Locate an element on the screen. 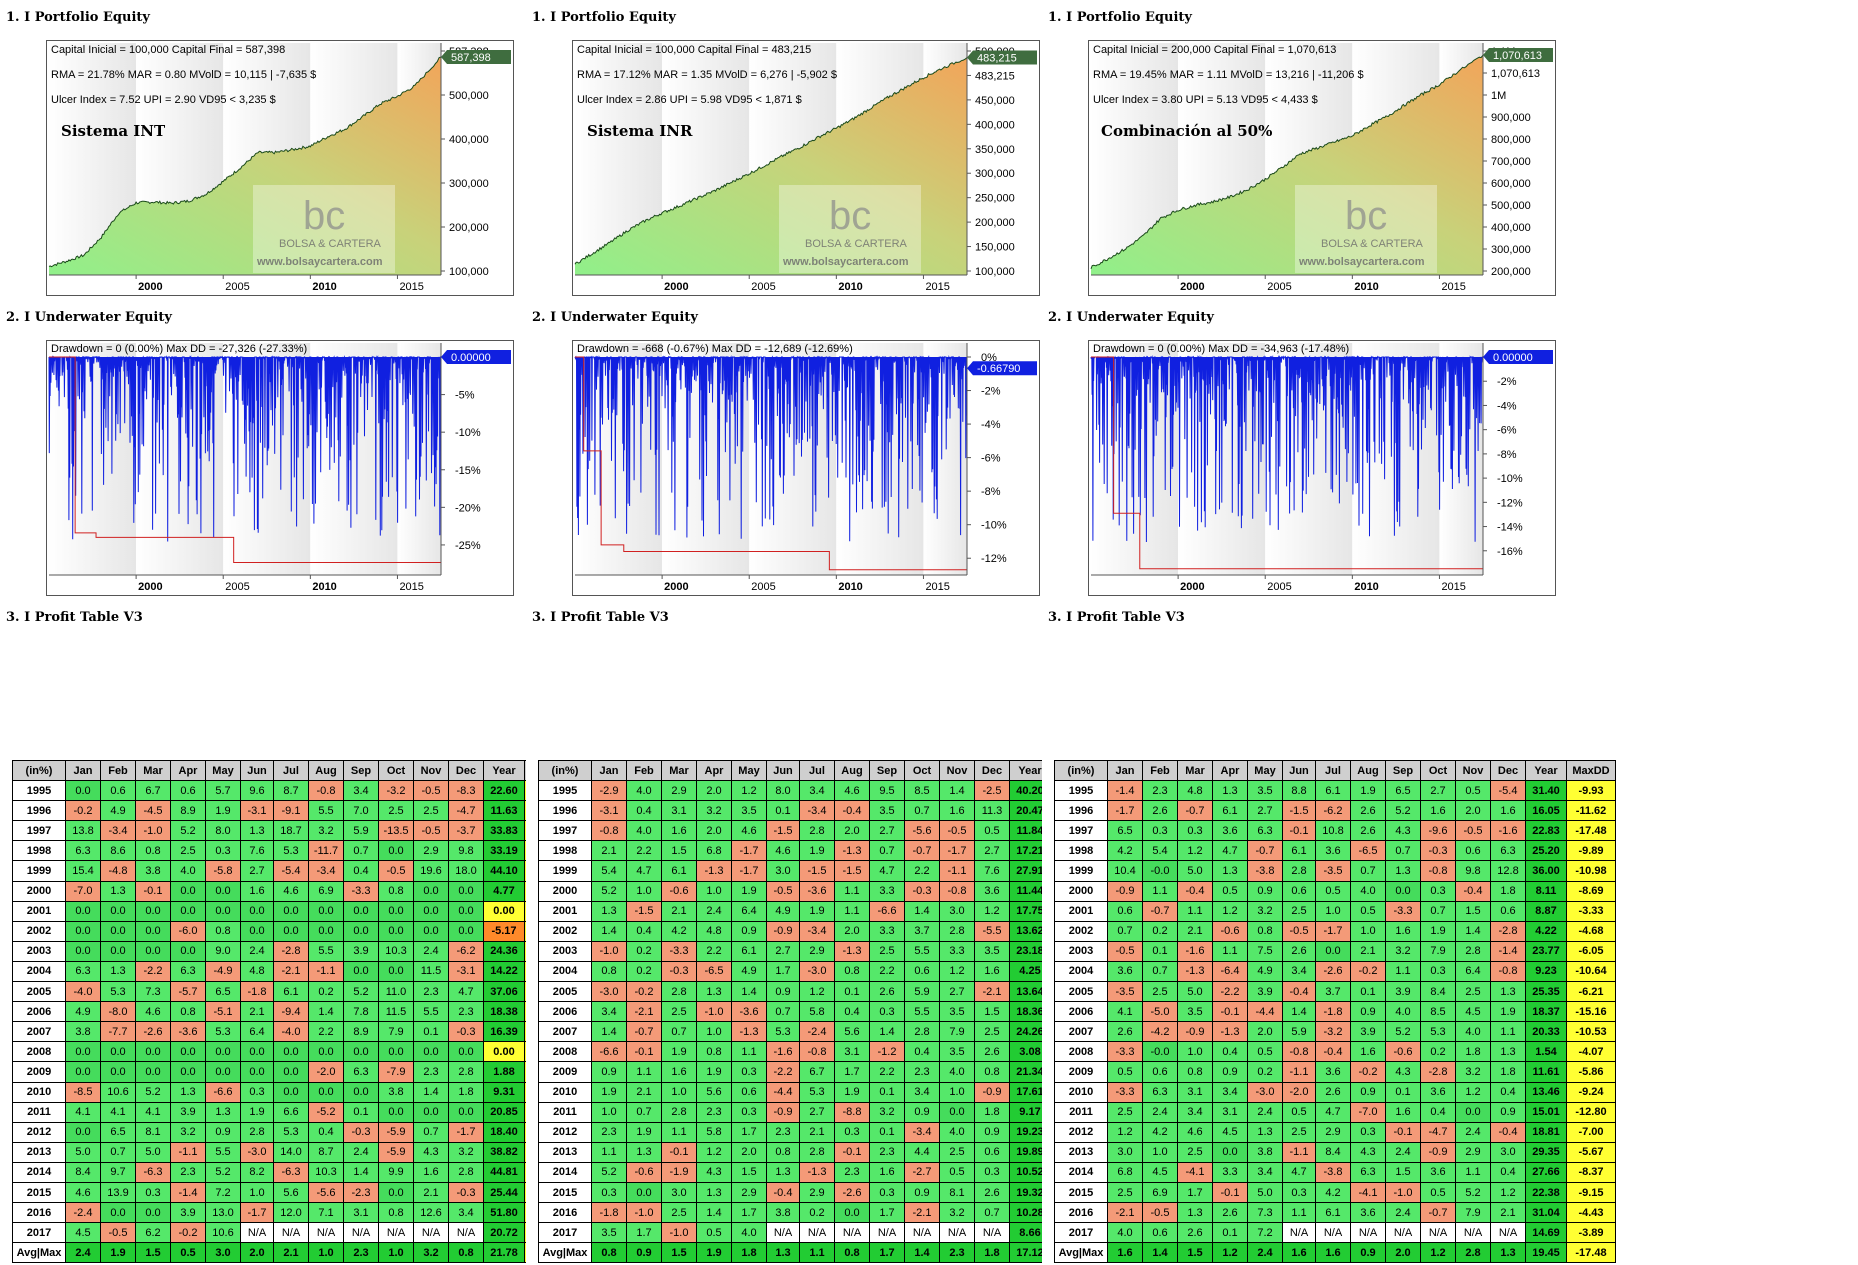  table-cell: 44.10 is located at coordinates (504, 871).